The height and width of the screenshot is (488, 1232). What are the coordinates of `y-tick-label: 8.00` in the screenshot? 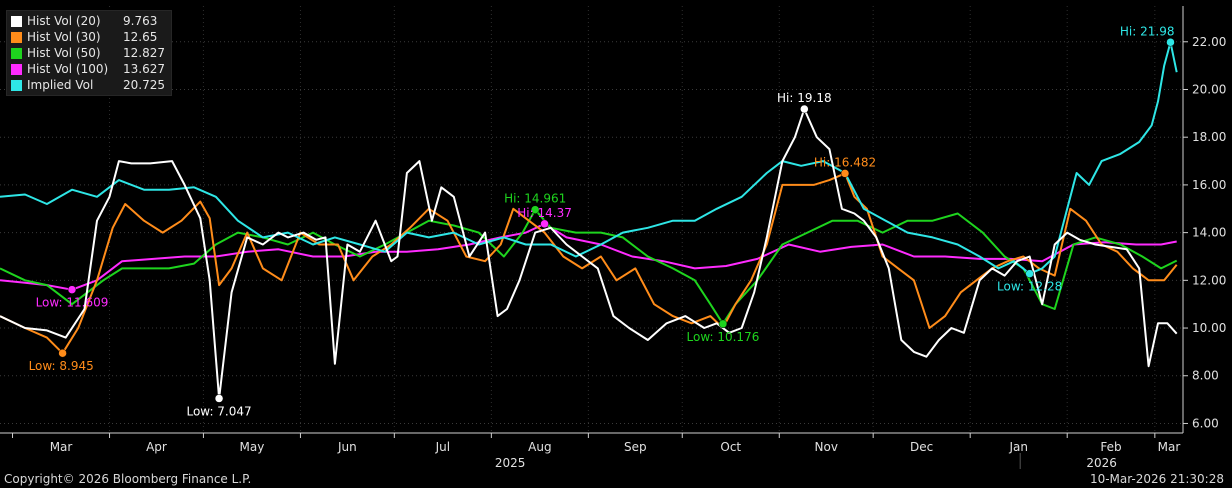 It's located at (1205, 376).